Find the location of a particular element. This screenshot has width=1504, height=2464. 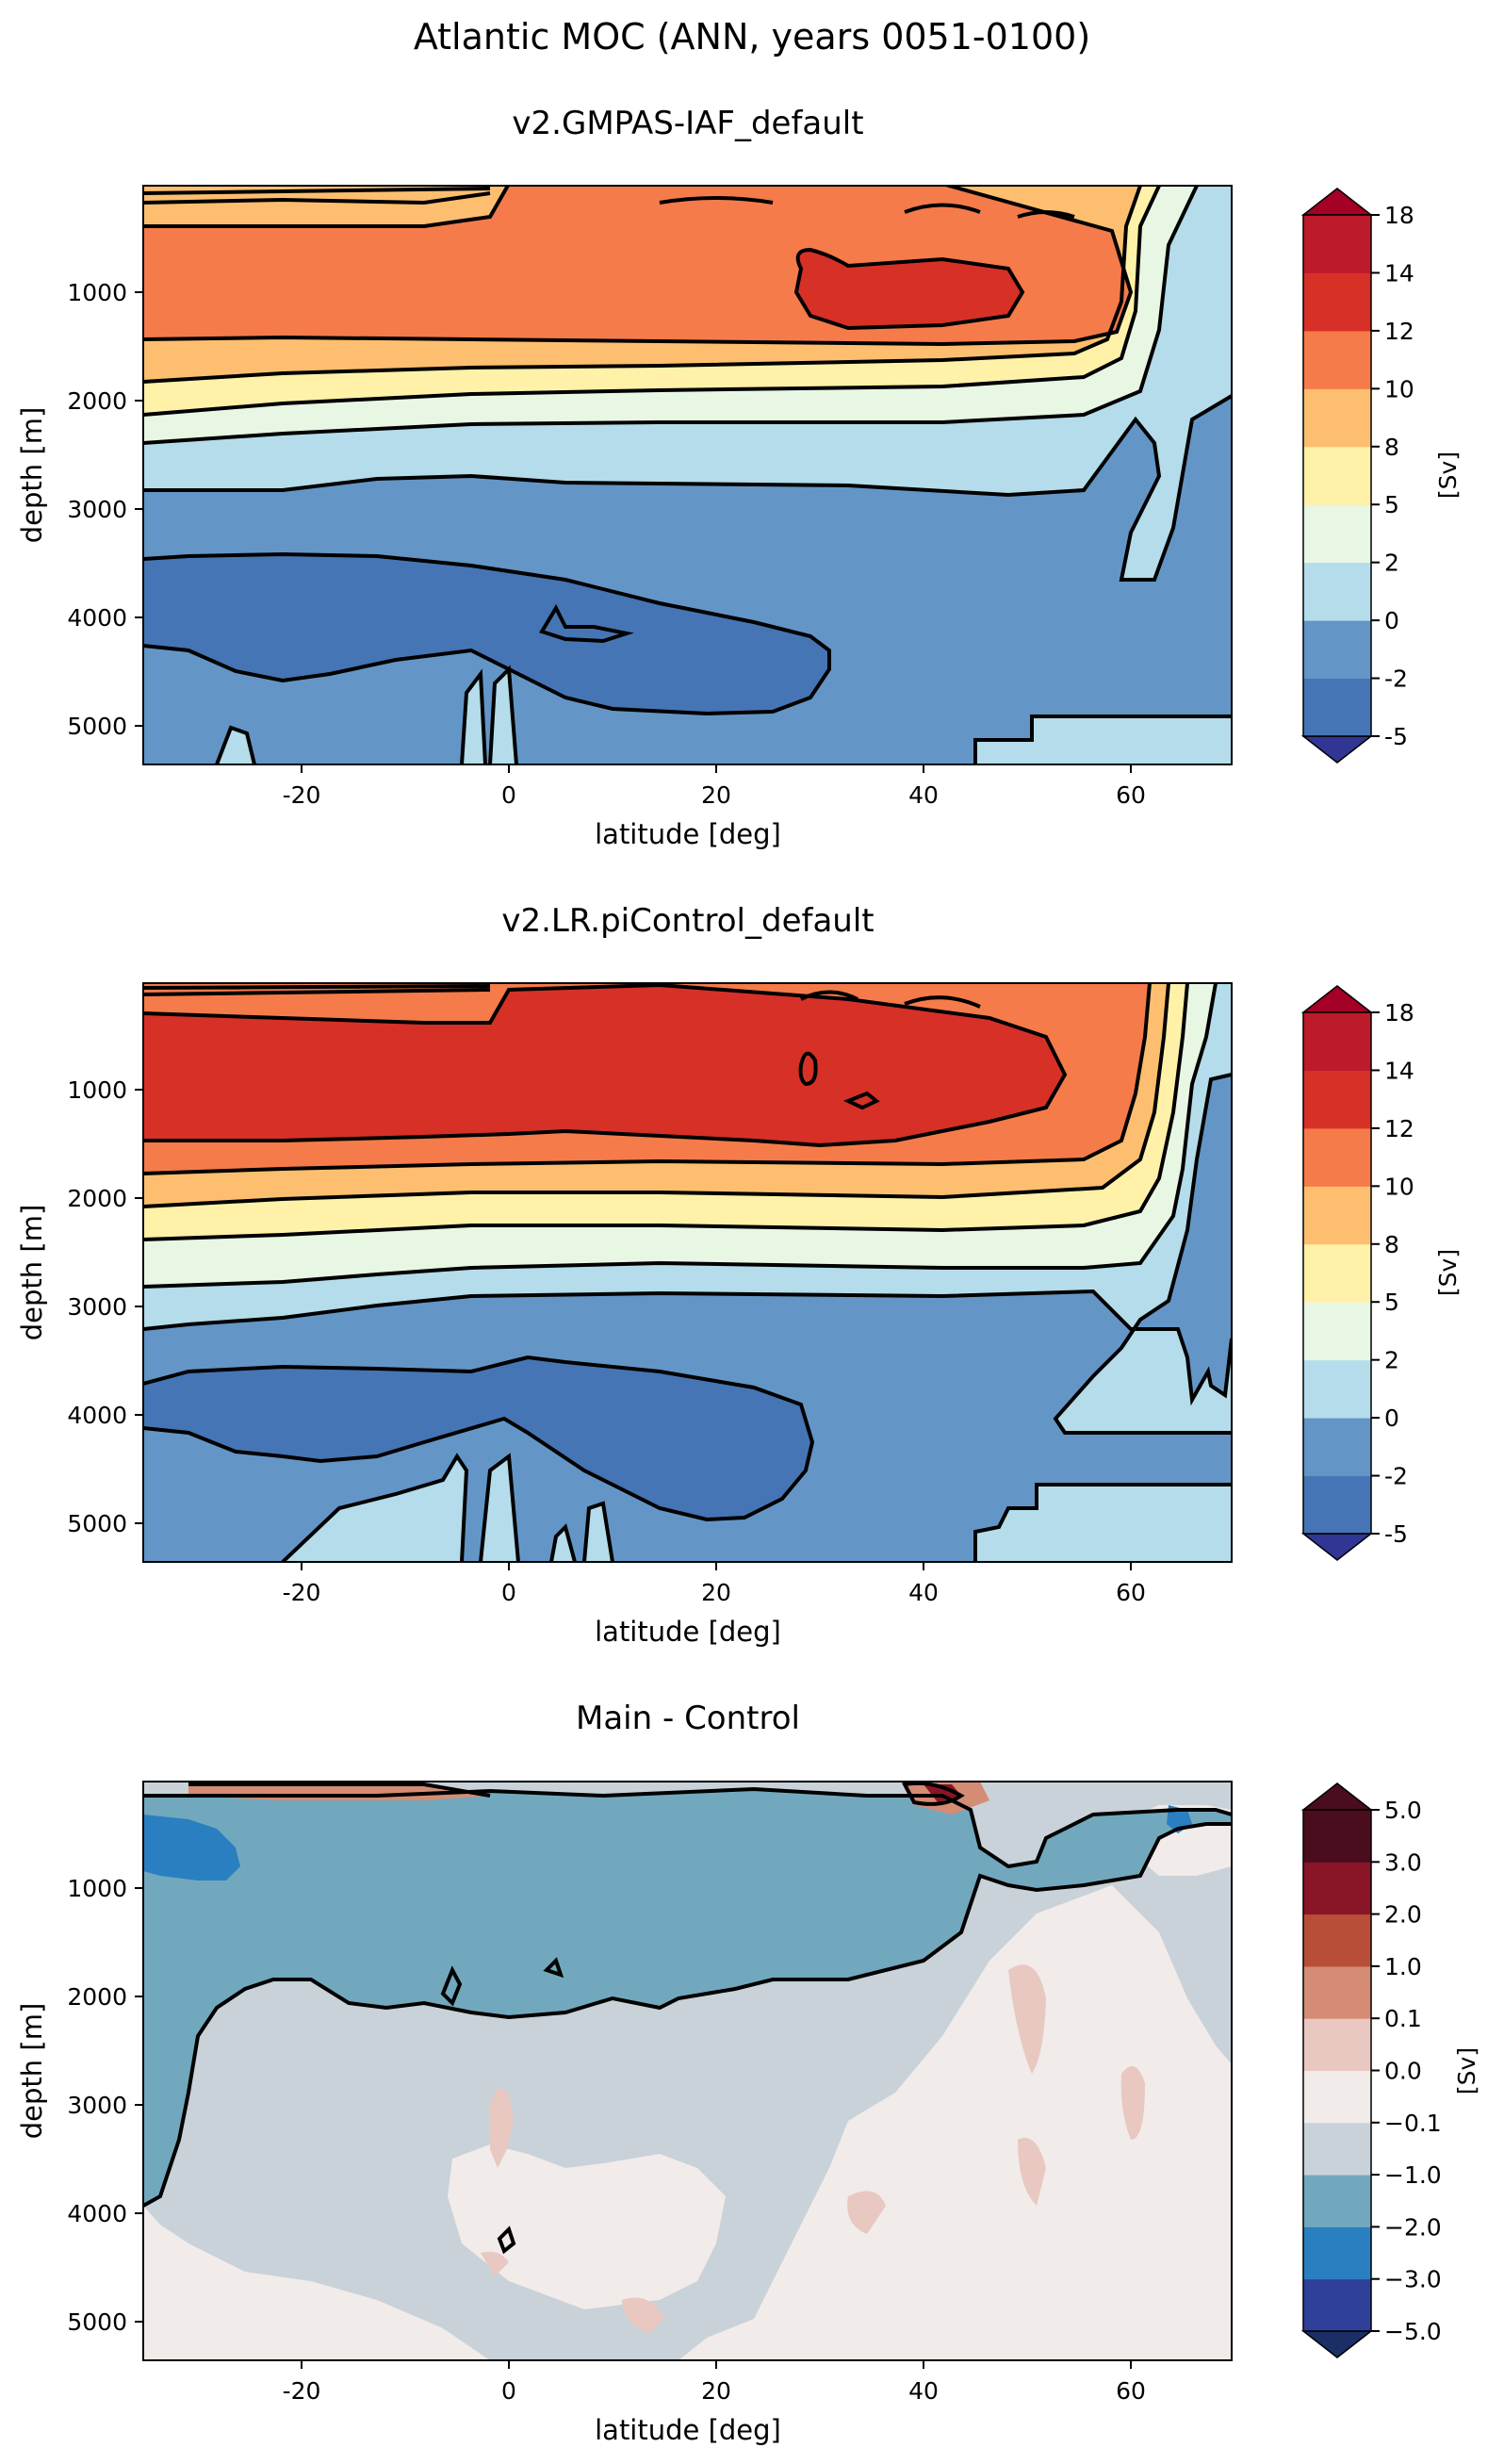

colorbar-tick-label: 0.1 is located at coordinates (1403, 2018).